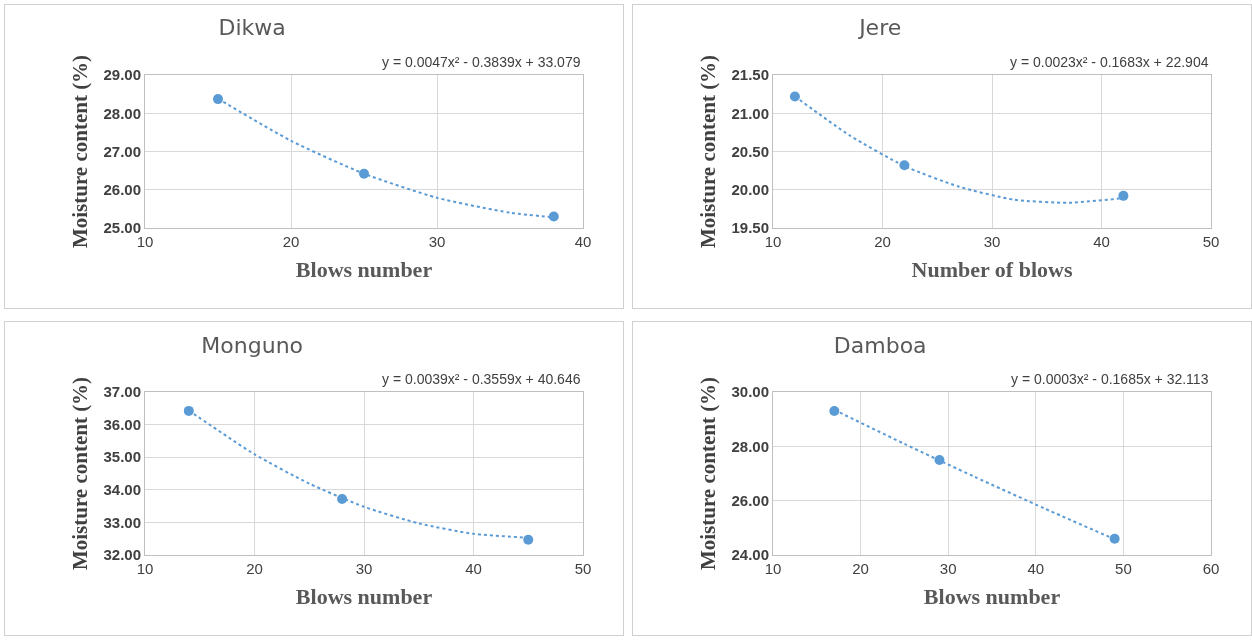 The image size is (1252, 642). Describe the element at coordinates (750, 75) in the screenshot. I see `y-tick-label: 21.50` at that location.